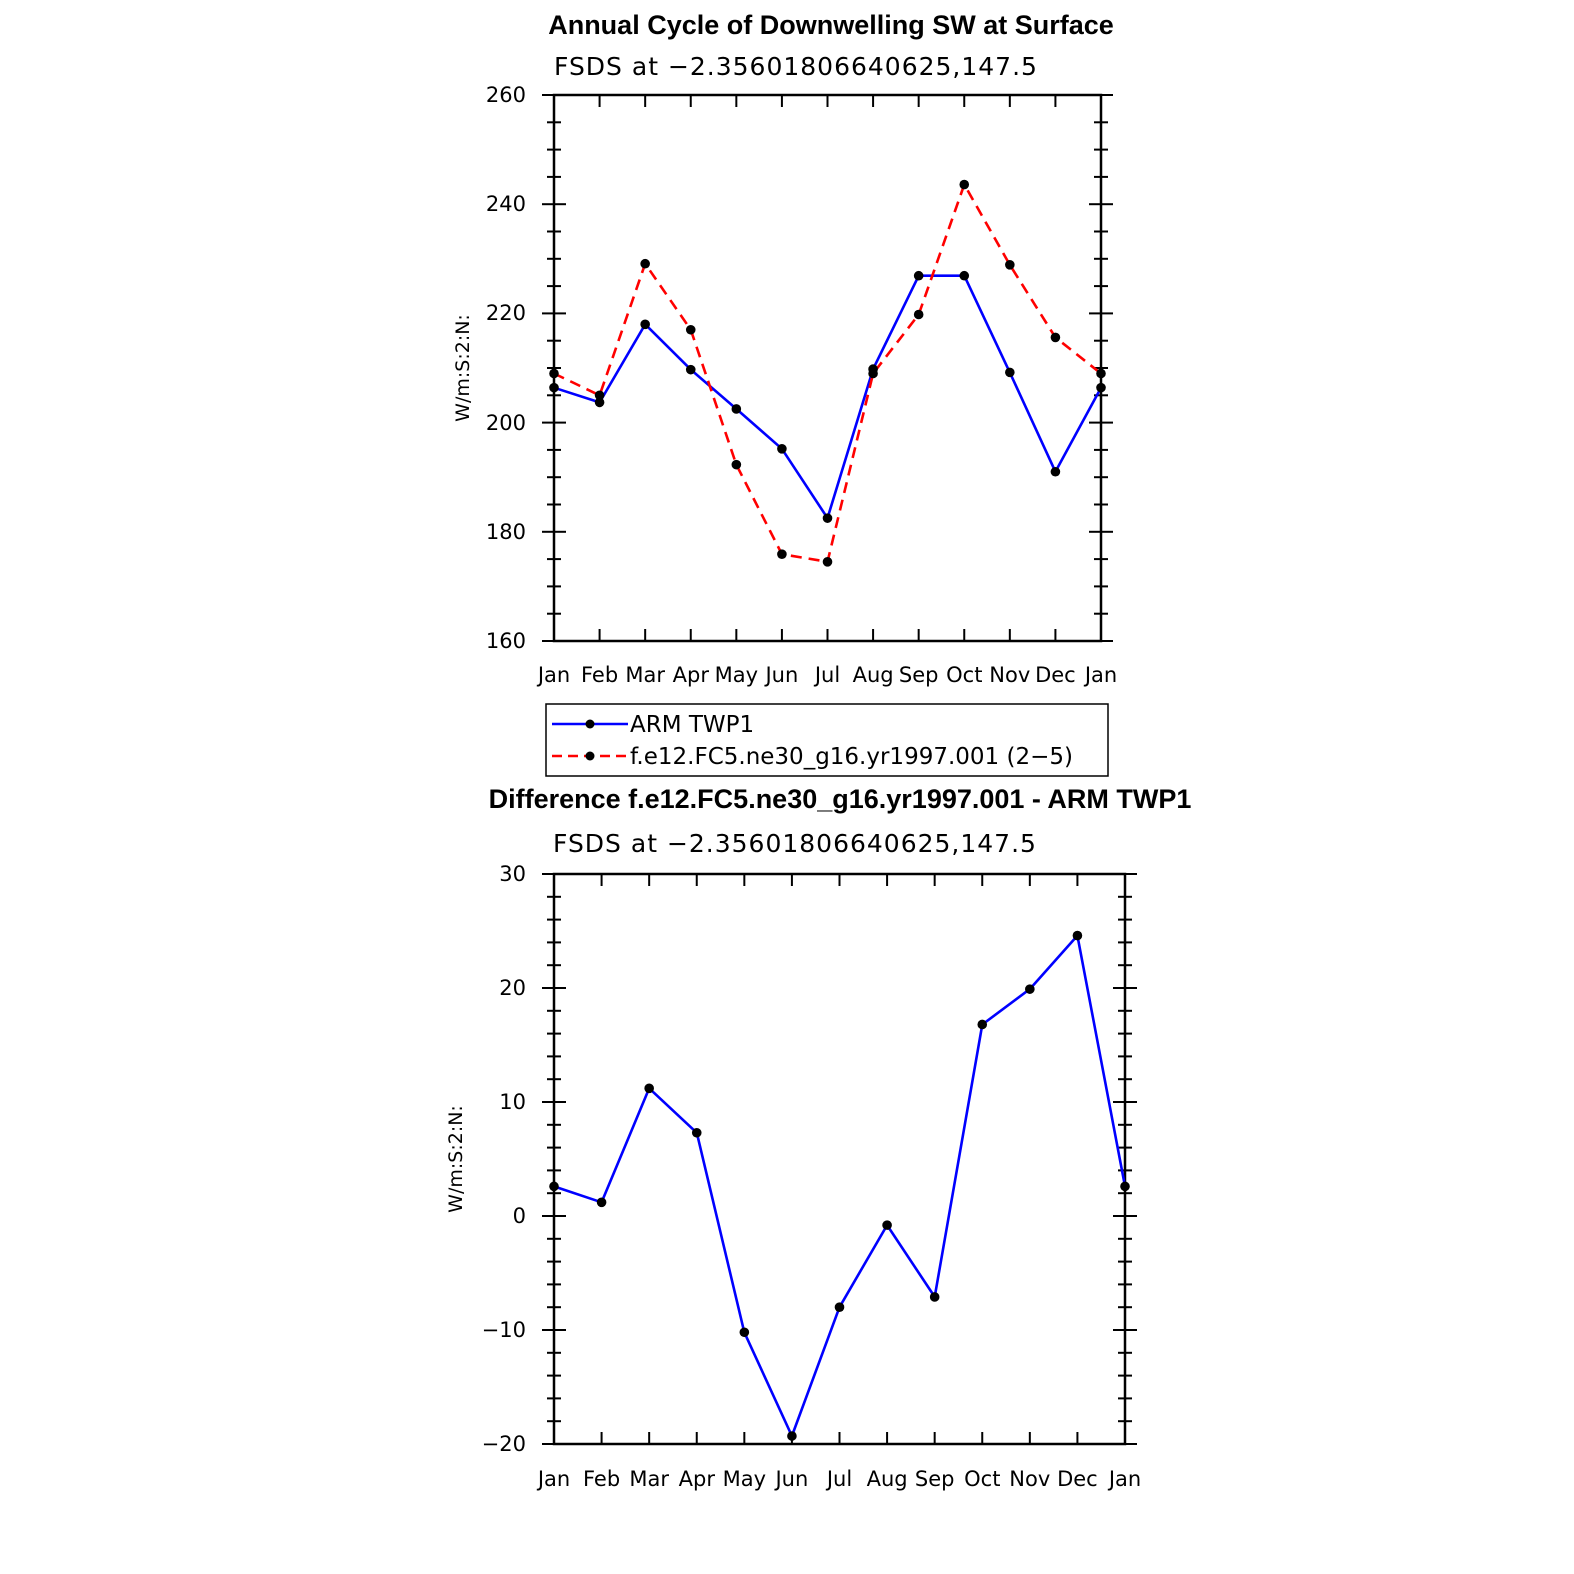  What do you see at coordinates (506, 641) in the screenshot?
I see `y-tick-label: 160` at bounding box center [506, 641].